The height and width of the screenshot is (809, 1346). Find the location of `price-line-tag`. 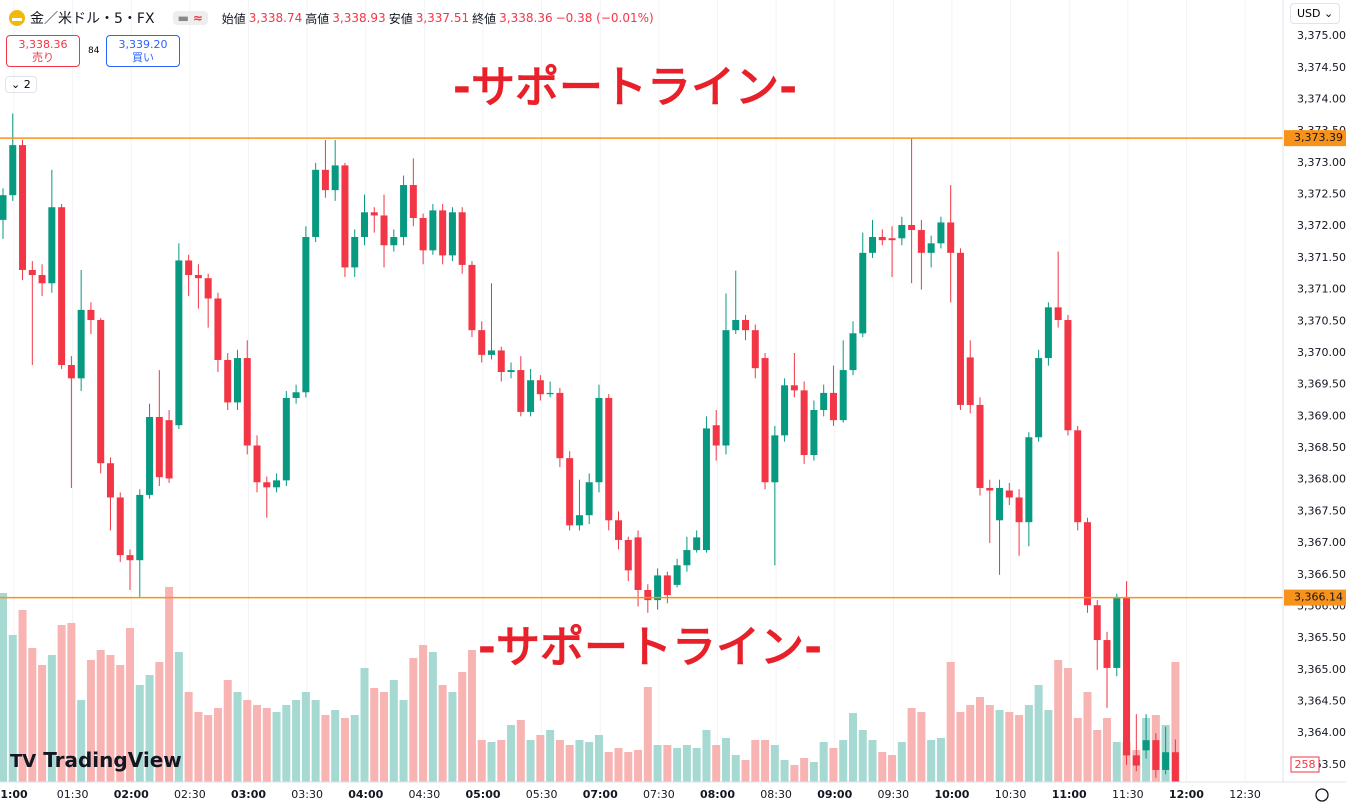

price-line-tag is located at coordinates (1315, 597).